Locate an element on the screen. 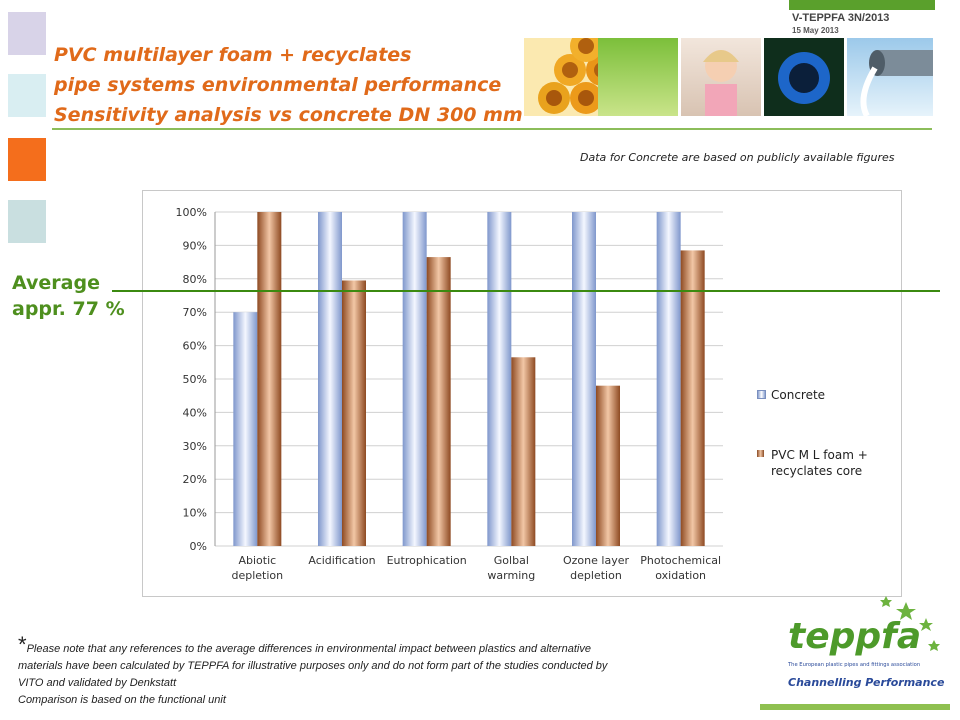 The height and width of the screenshot is (720, 960). y-tick-label: 80% is located at coordinates (195, 279).